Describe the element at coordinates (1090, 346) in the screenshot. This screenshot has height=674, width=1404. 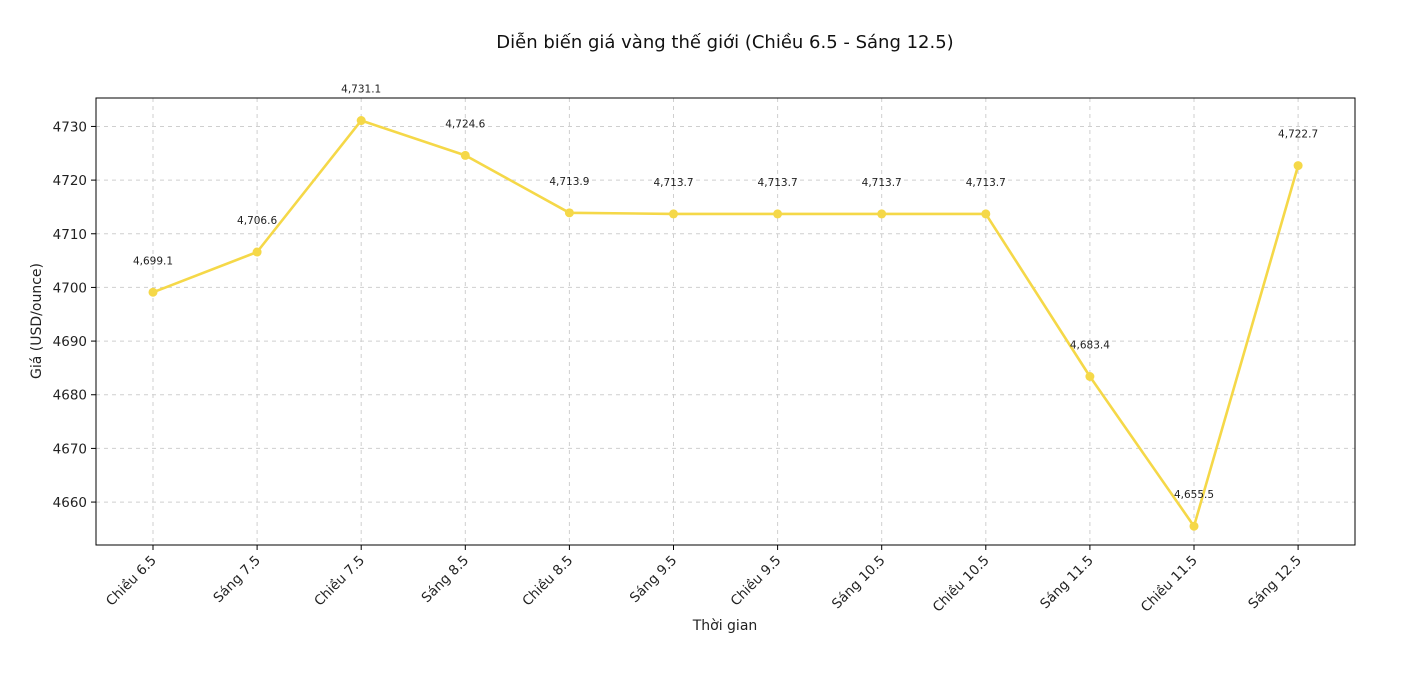
I see `data-label: 4,683.4` at that location.